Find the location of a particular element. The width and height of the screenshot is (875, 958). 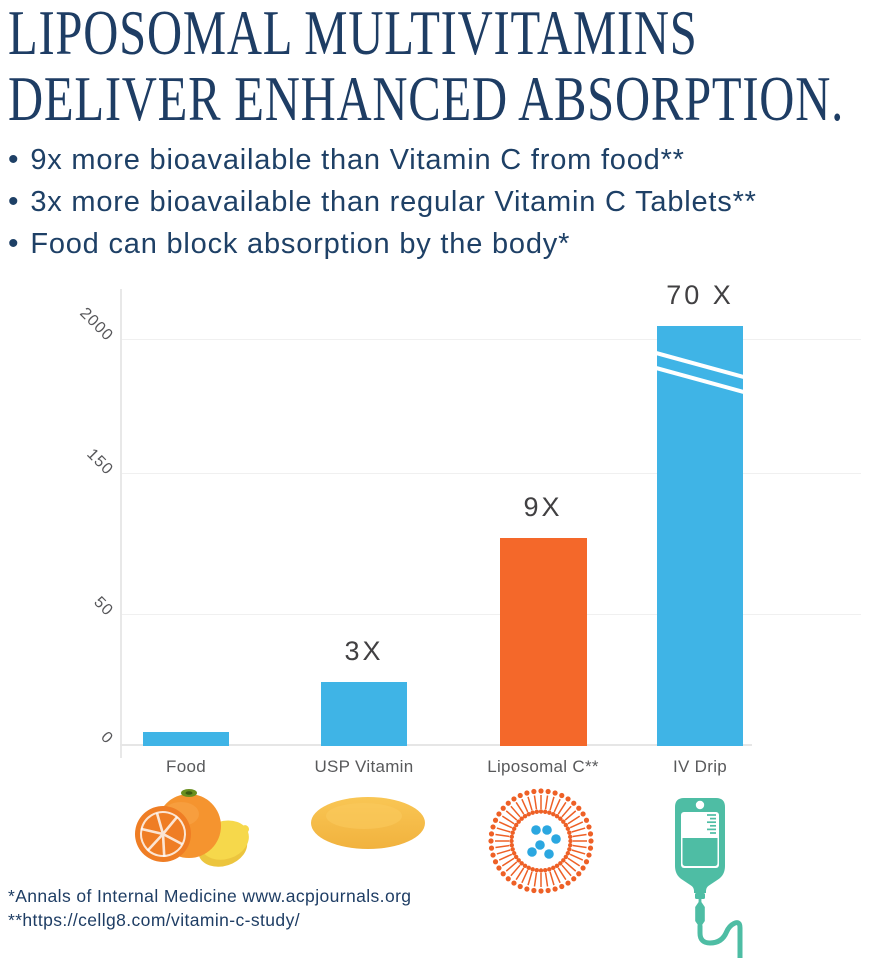

page-title-line-2: DELIVER ENHANCED ABSORPTION. is located at coordinates (426, 98).